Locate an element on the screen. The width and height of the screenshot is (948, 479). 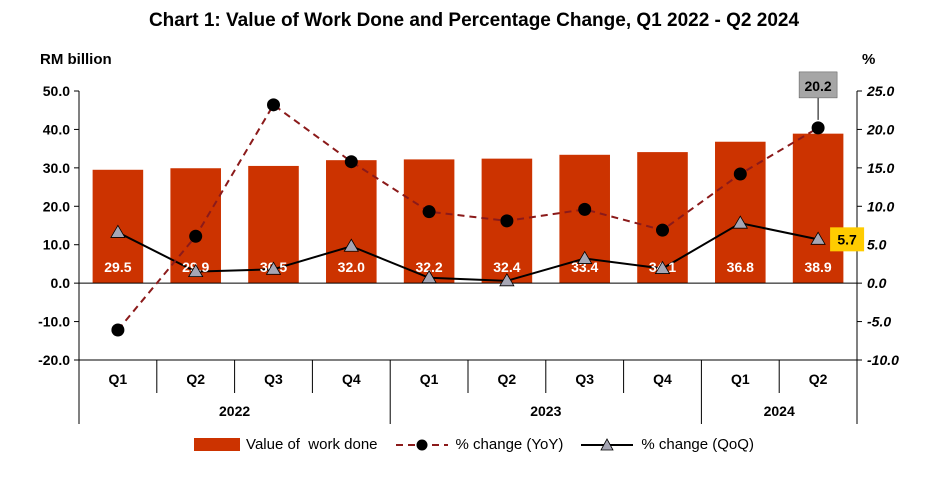
right-axis-label: % is located at coordinates (869, 59).